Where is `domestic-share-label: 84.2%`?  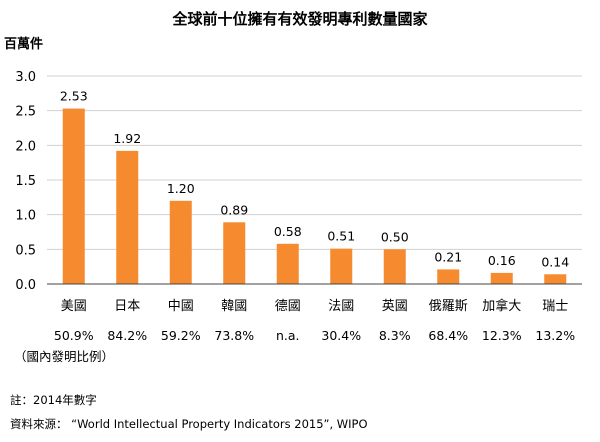 domestic-share-label: 84.2% is located at coordinates (127, 335).